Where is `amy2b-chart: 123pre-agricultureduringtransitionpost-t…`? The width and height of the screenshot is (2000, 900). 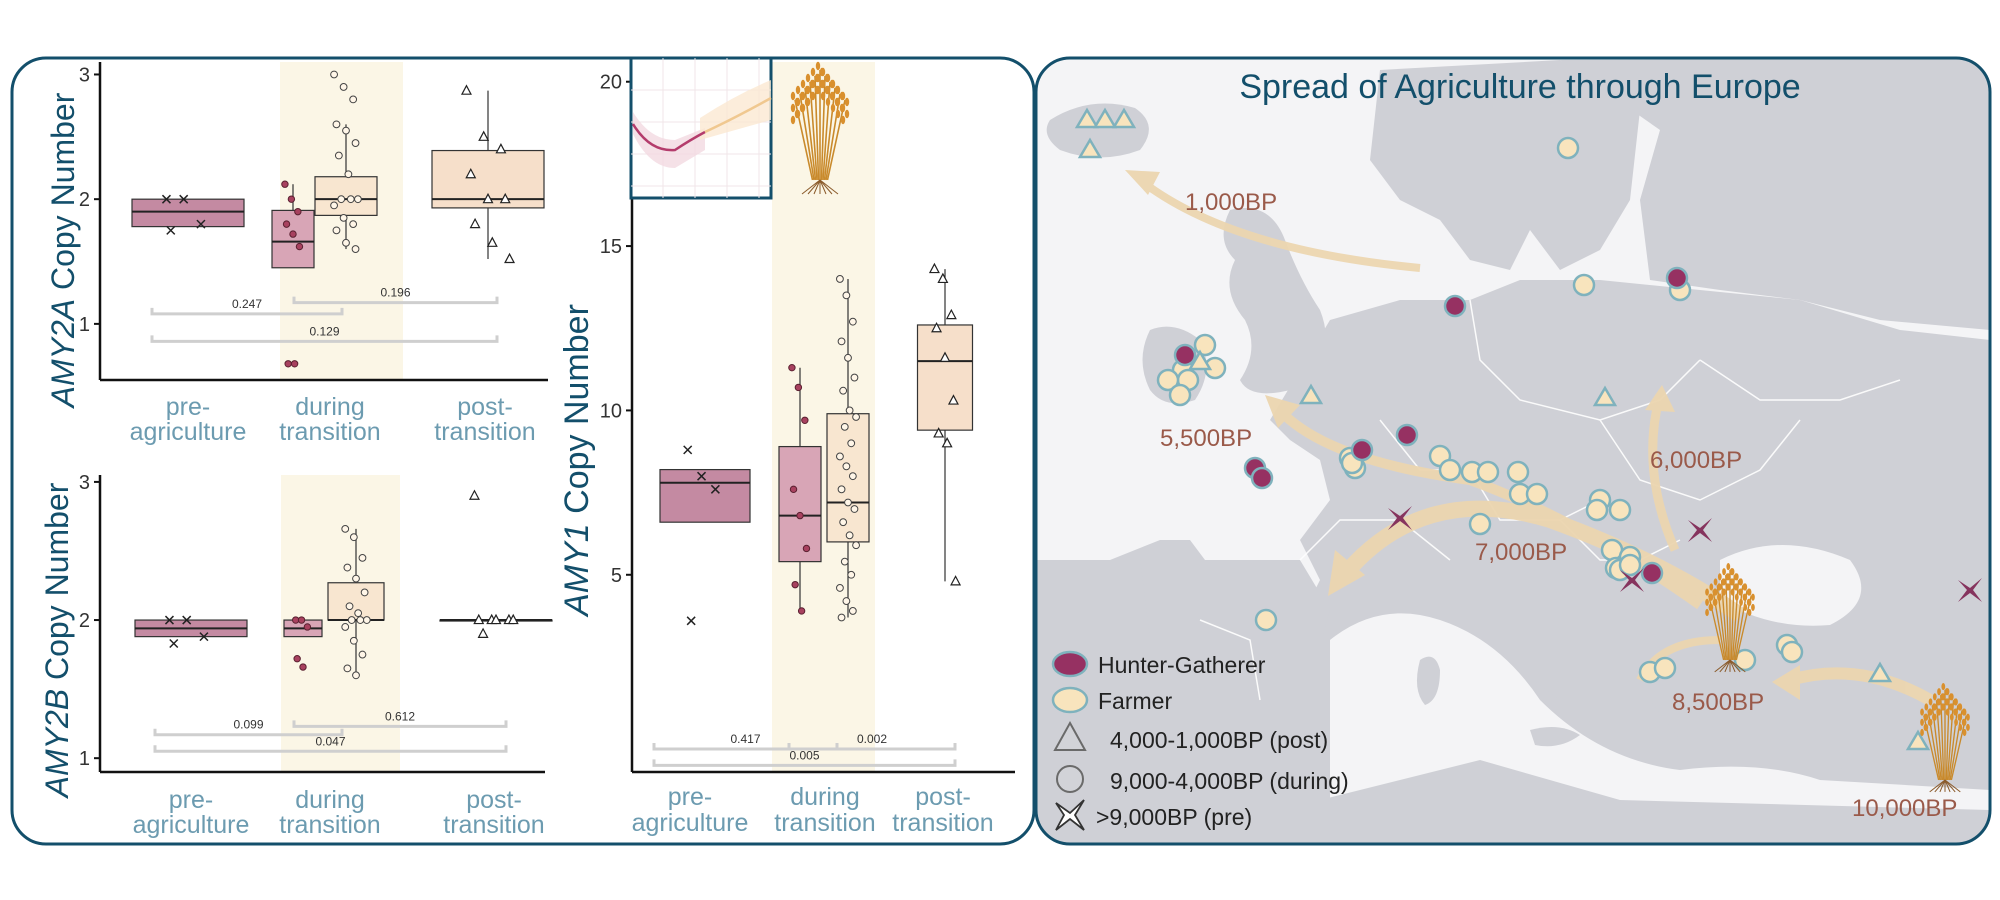 amy2b-chart: 123pre-agricultureduringtransitionpost-t… is located at coordinates (316, 655).